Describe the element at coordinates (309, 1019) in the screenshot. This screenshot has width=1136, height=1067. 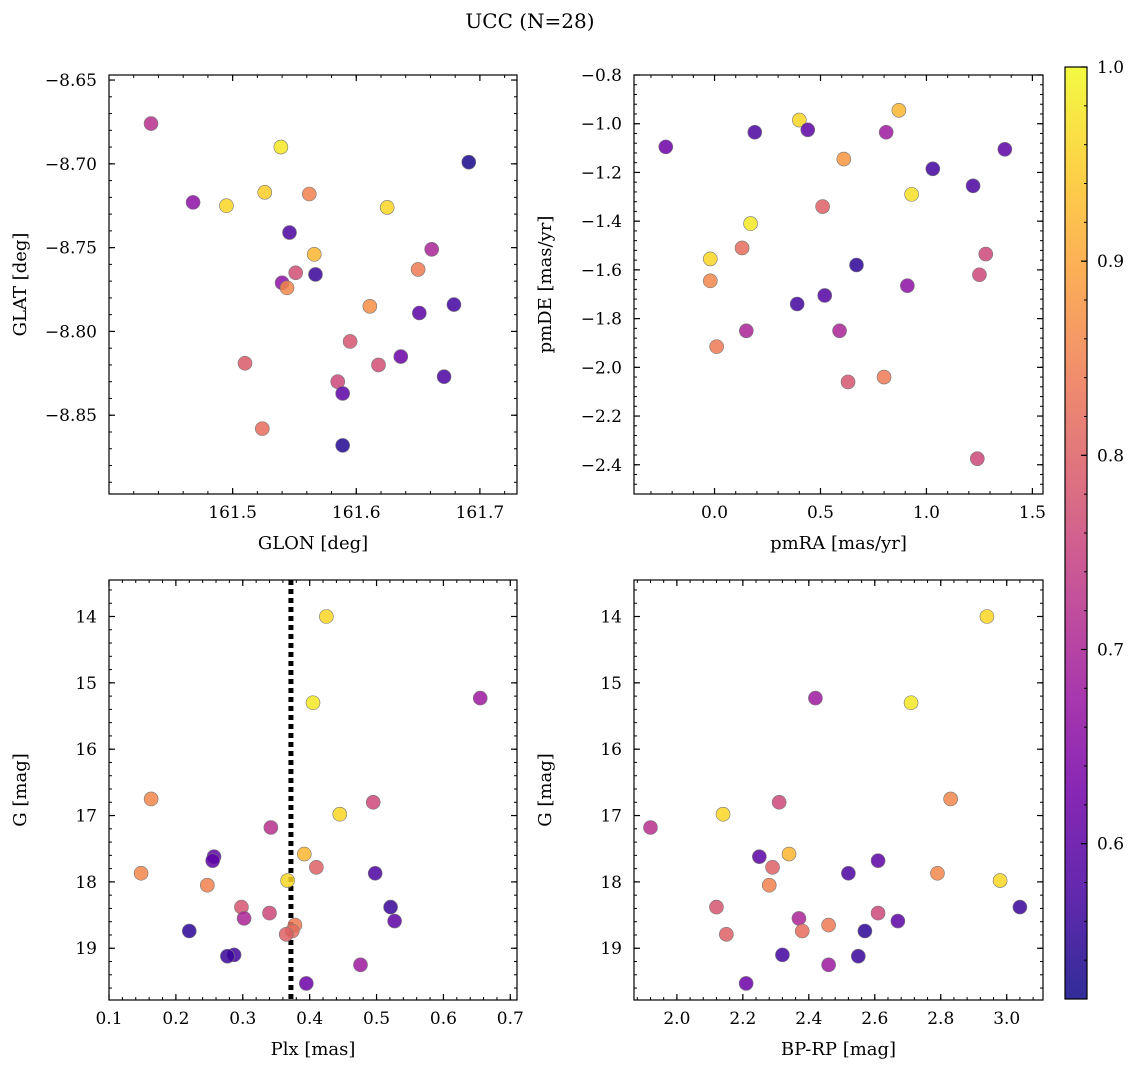
I see `x-tick-label: 0.4` at that location.